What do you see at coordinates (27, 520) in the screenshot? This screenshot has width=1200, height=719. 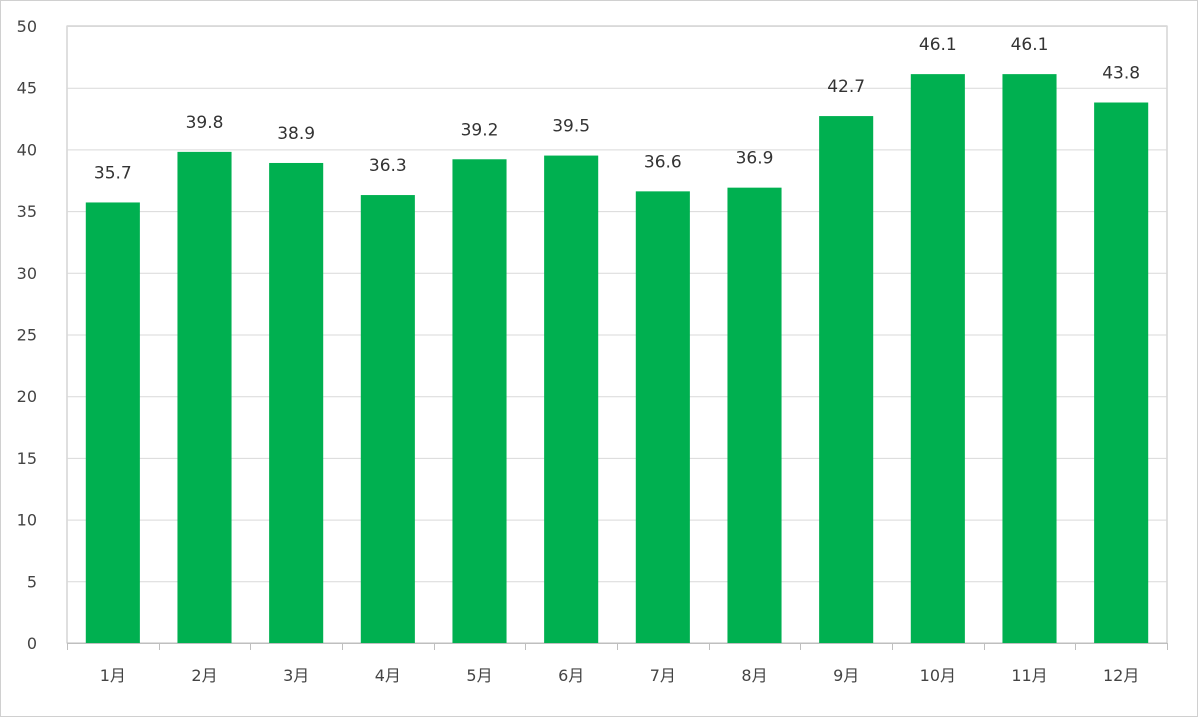 I see `y-tick-label: 10` at bounding box center [27, 520].